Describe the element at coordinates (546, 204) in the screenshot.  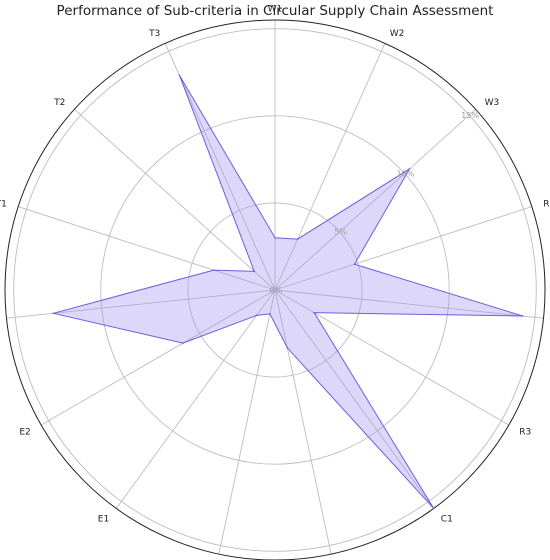
I see `axis-label-R1: R1` at that location.